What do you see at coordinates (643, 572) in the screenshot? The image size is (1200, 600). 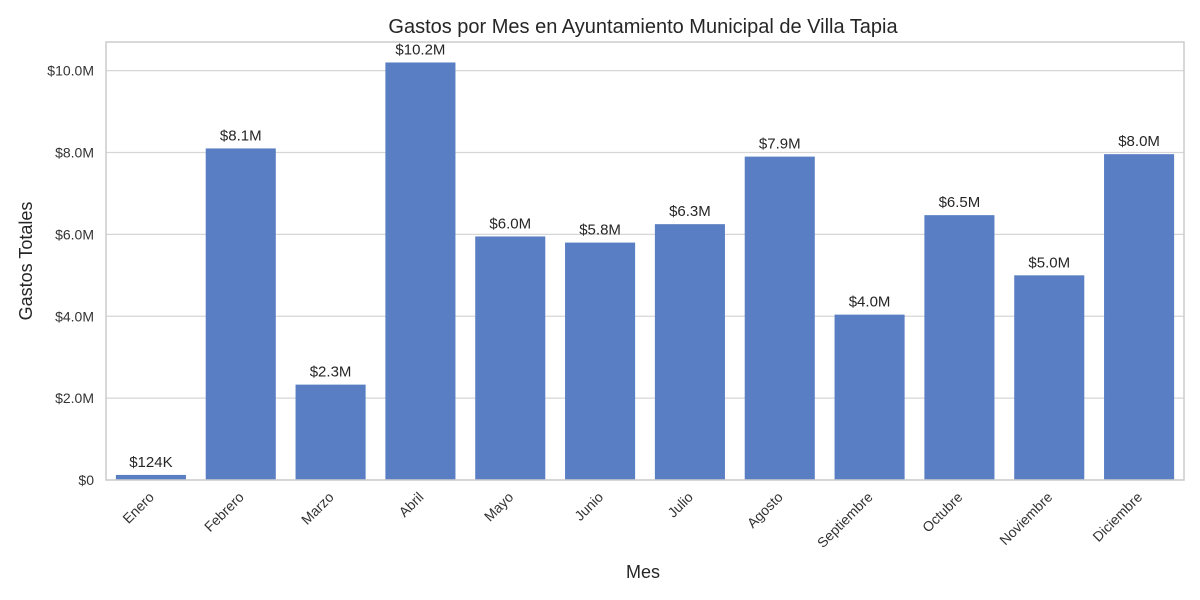 I see `x-axis-label: Mes` at bounding box center [643, 572].